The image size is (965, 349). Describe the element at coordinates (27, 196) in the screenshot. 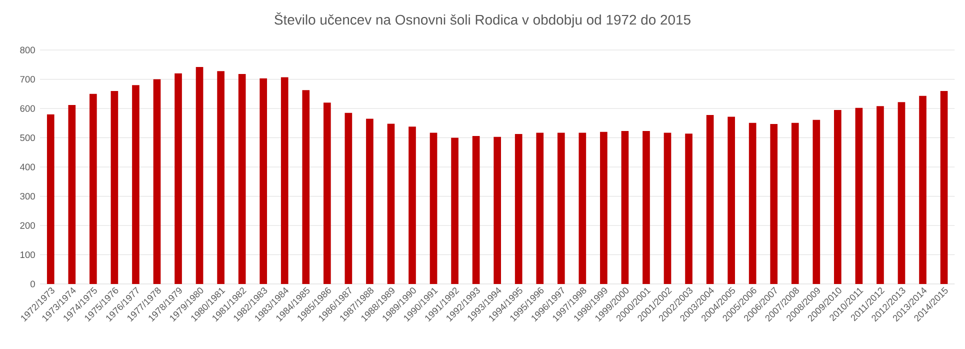

I see `y-tick-label: 300` at that location.